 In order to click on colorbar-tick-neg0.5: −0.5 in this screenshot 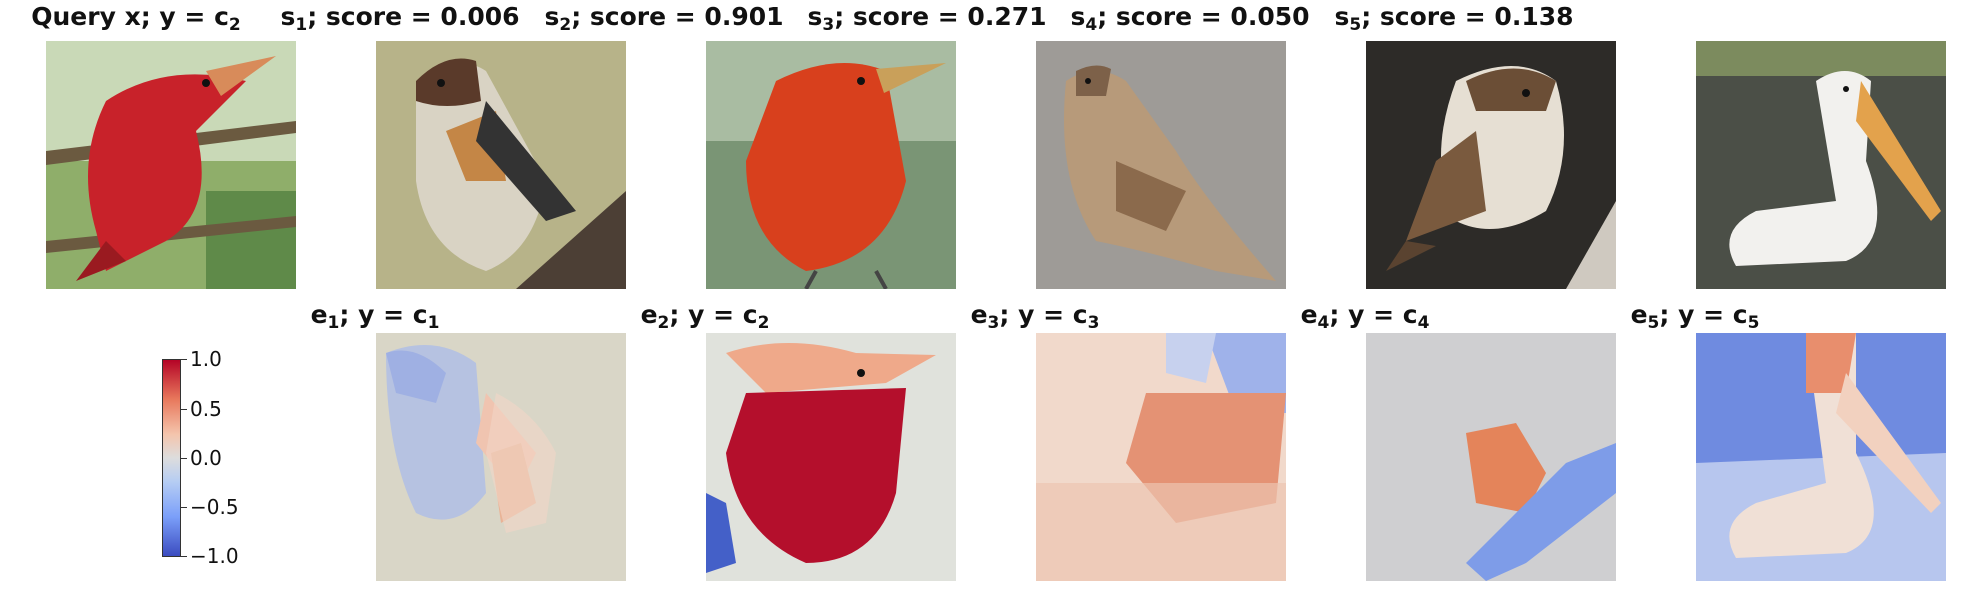, I will do `click(214, 507)`.